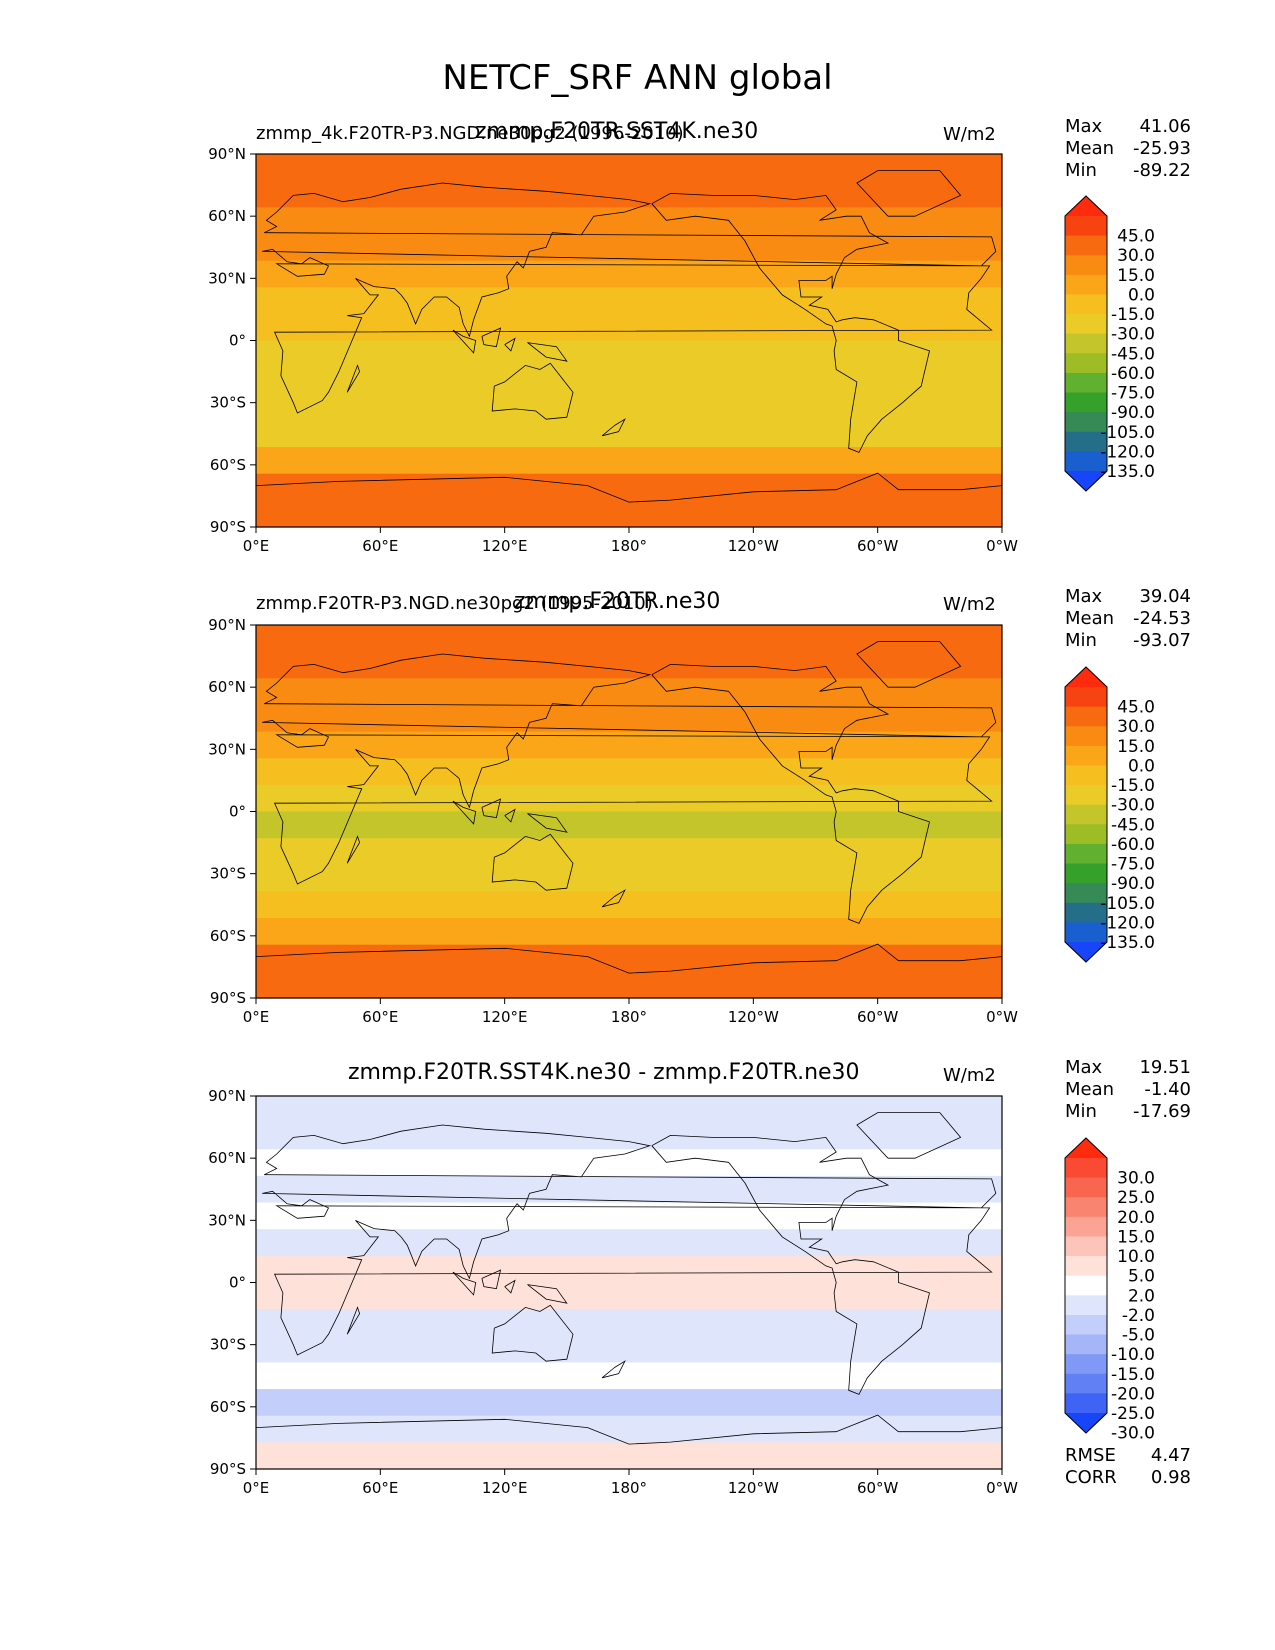 The image size is (1275, 1650). What do you see at coordinates (1133, 1355) in the screenshot?
I see `colorbar-tick-label: -10.0` at bounding box center [1133, 1355].